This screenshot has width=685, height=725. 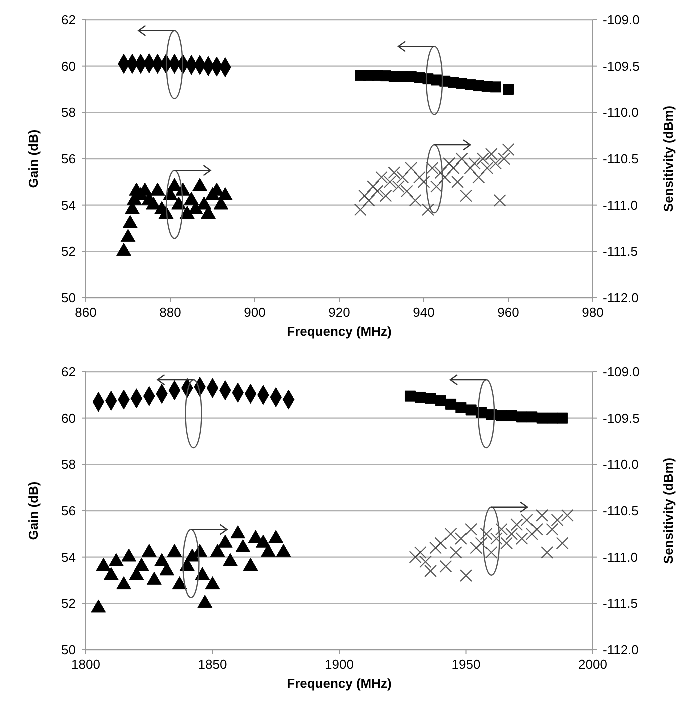 What do you see at coordinates (339, 664) in the screenshot?
I see `x-tick-label: 1900` at bounding box center [339, 664].